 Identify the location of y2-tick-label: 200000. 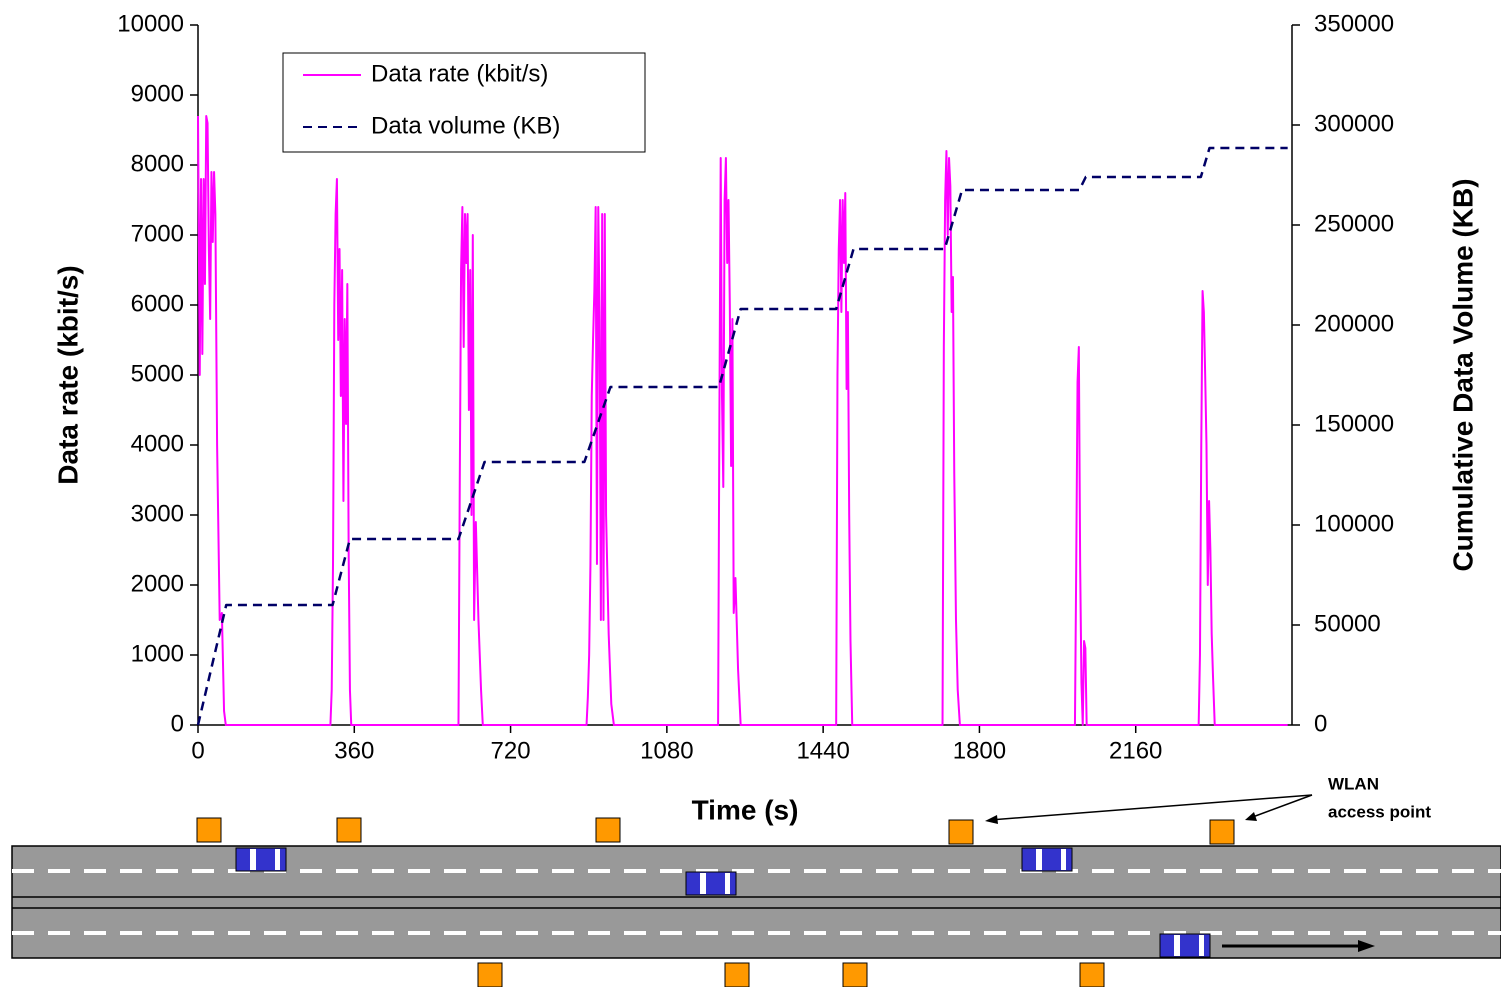
(1354, 323).